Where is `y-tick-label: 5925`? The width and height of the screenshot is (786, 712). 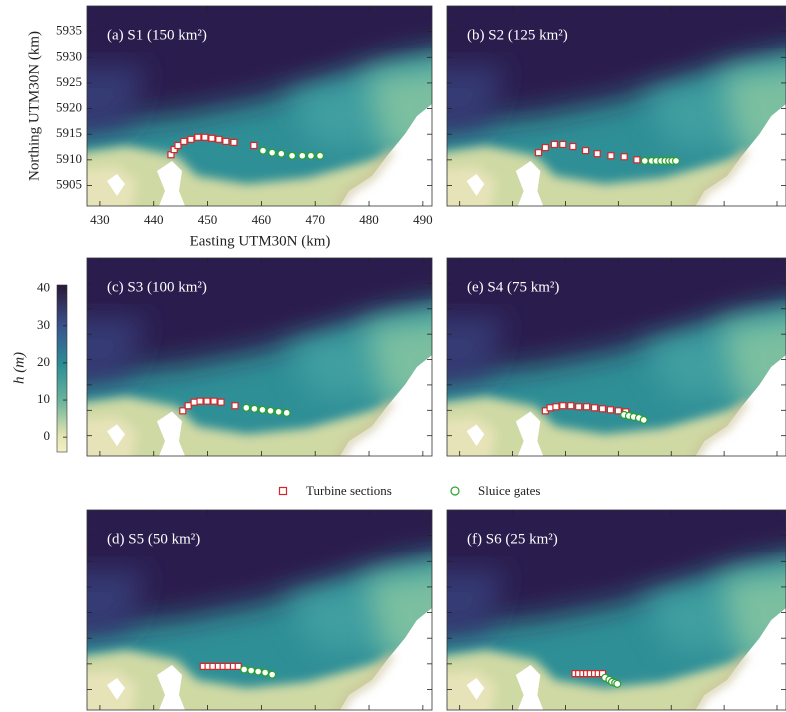 y-tick-label: 5925 is located at coordinates (69, 81).